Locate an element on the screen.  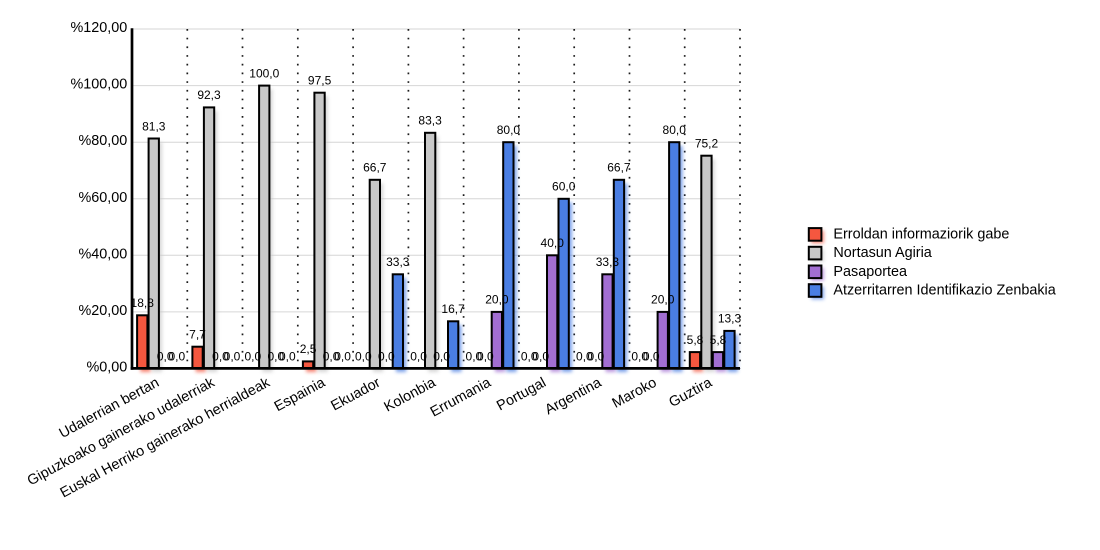
svg-text: %120,00 is located at coordinates (98, 28).